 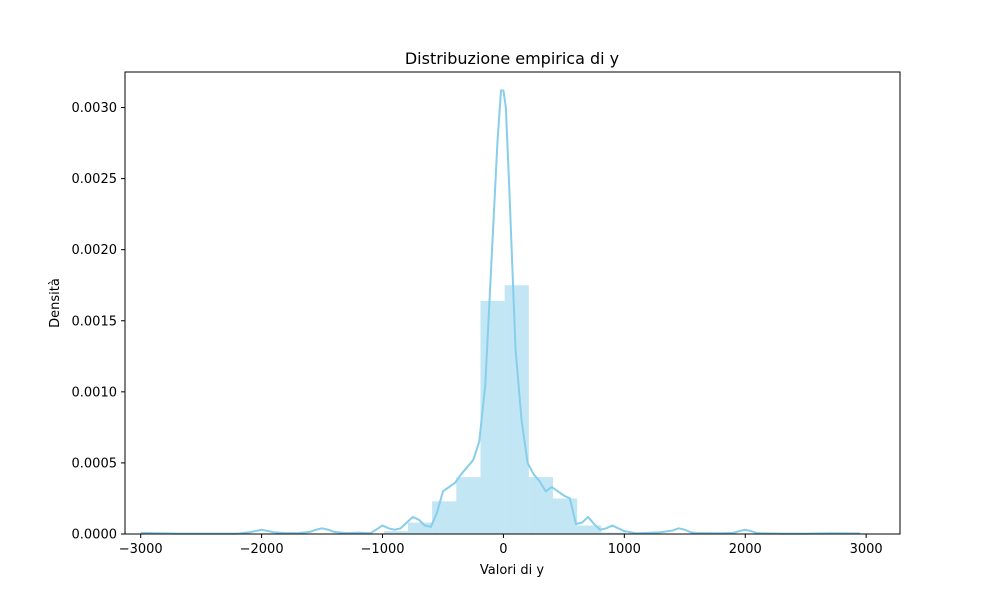 I want to click on x-tick-label: 2000, so click(x=745, y=549).